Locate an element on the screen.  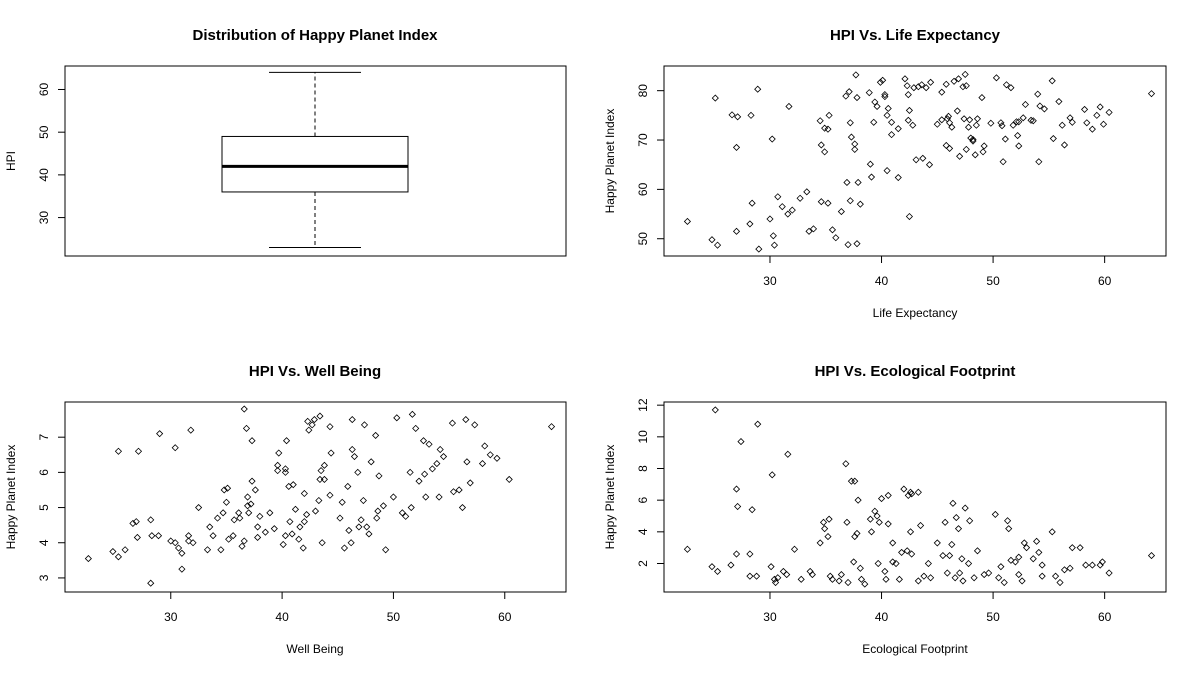
y-tick-label: 50 is located at coordinates (44, 132).